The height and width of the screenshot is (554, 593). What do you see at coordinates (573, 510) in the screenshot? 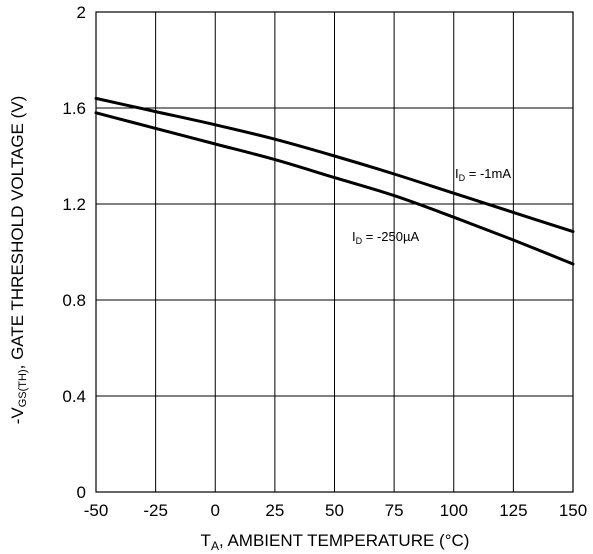
I see `x-tick-label: 150` at bounding box center [573, 510].